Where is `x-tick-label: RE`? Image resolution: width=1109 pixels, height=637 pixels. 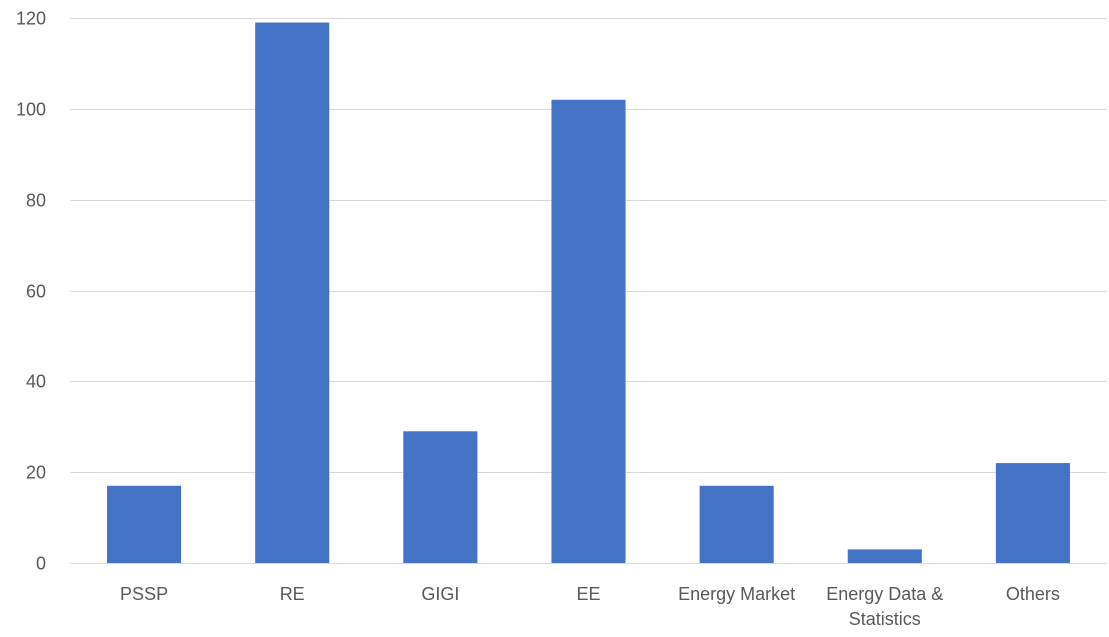
x-tick-label: RE is located at coordinates (292, 594).